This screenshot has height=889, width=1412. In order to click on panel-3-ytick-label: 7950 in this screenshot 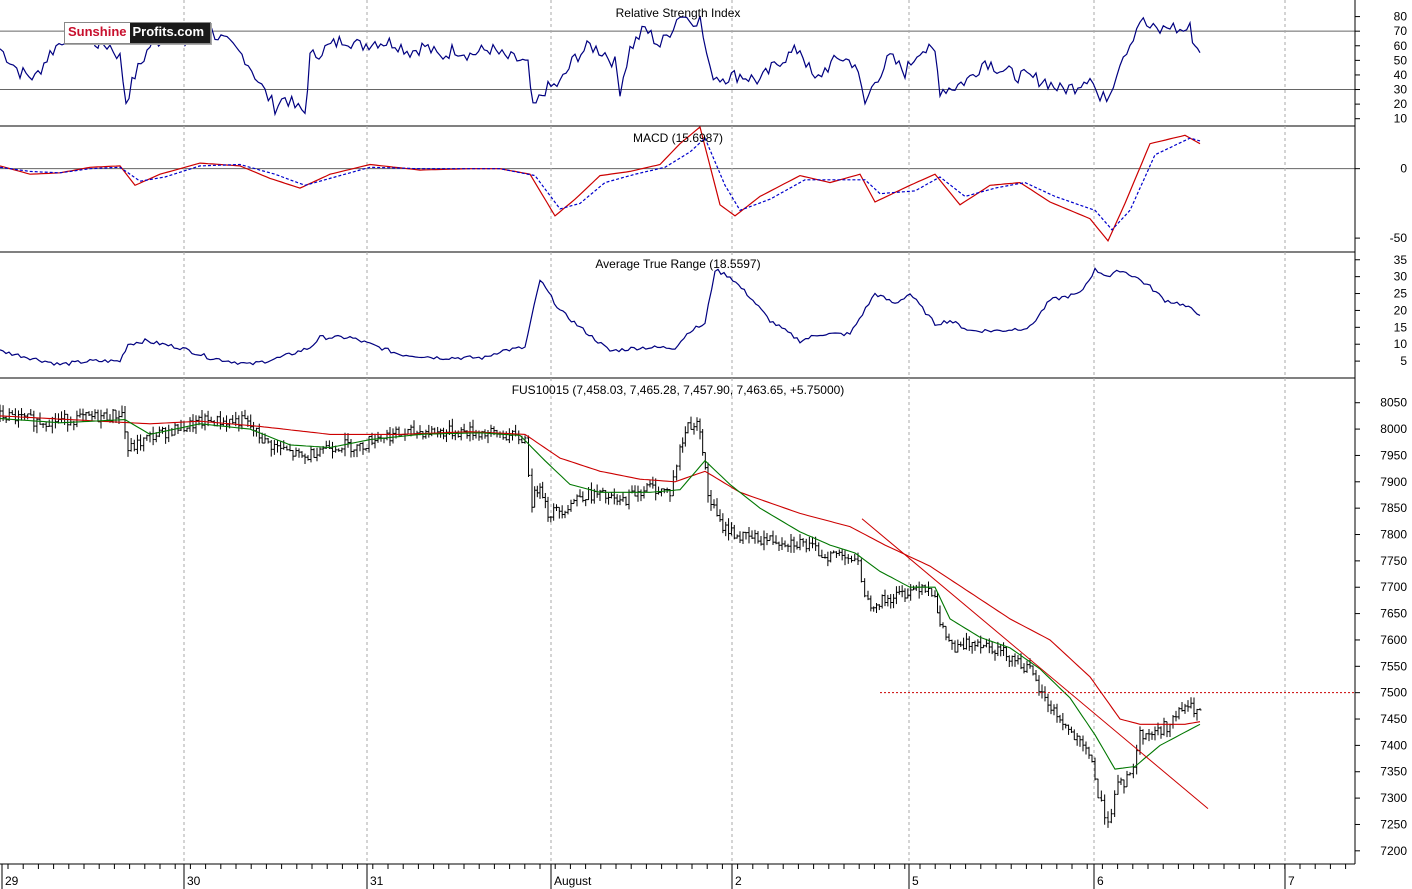, I will do `click(1393, 455)`.